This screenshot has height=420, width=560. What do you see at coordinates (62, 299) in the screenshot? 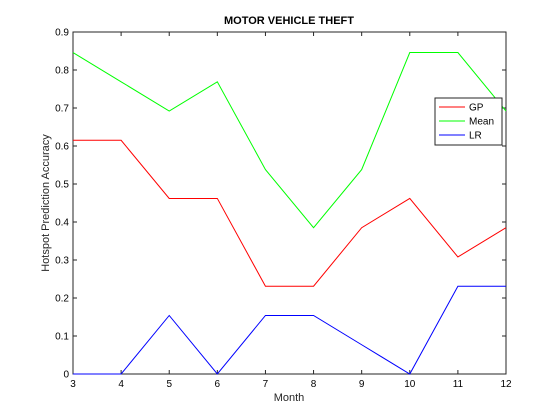
I see `y-tick-label: 0.2` at bounding box center [62, 299].